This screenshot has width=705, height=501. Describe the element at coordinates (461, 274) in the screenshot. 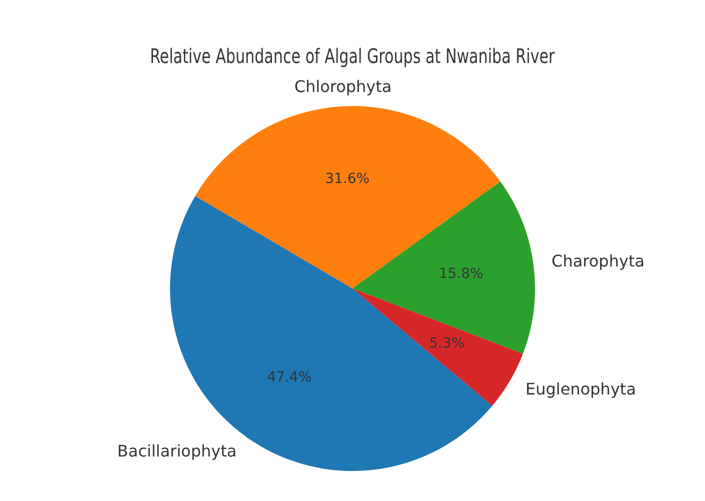

I see `data-label: 15.8%` at that location.